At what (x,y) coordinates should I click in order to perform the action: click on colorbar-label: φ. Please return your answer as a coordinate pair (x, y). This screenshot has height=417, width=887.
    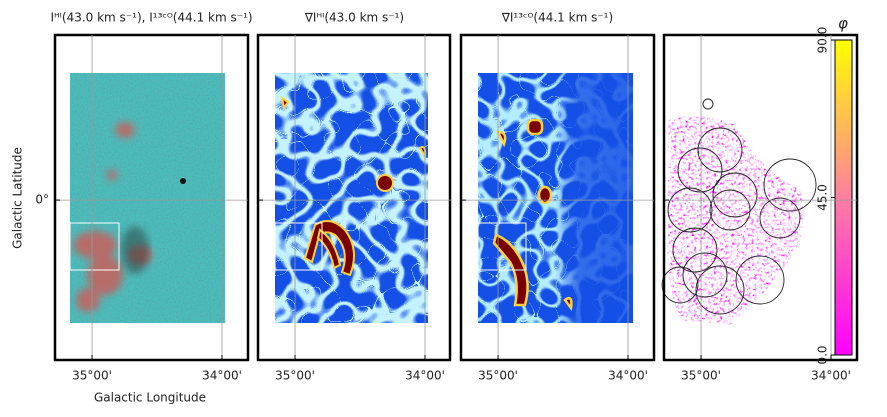
    Looking at the image, I should click on (843, 24).